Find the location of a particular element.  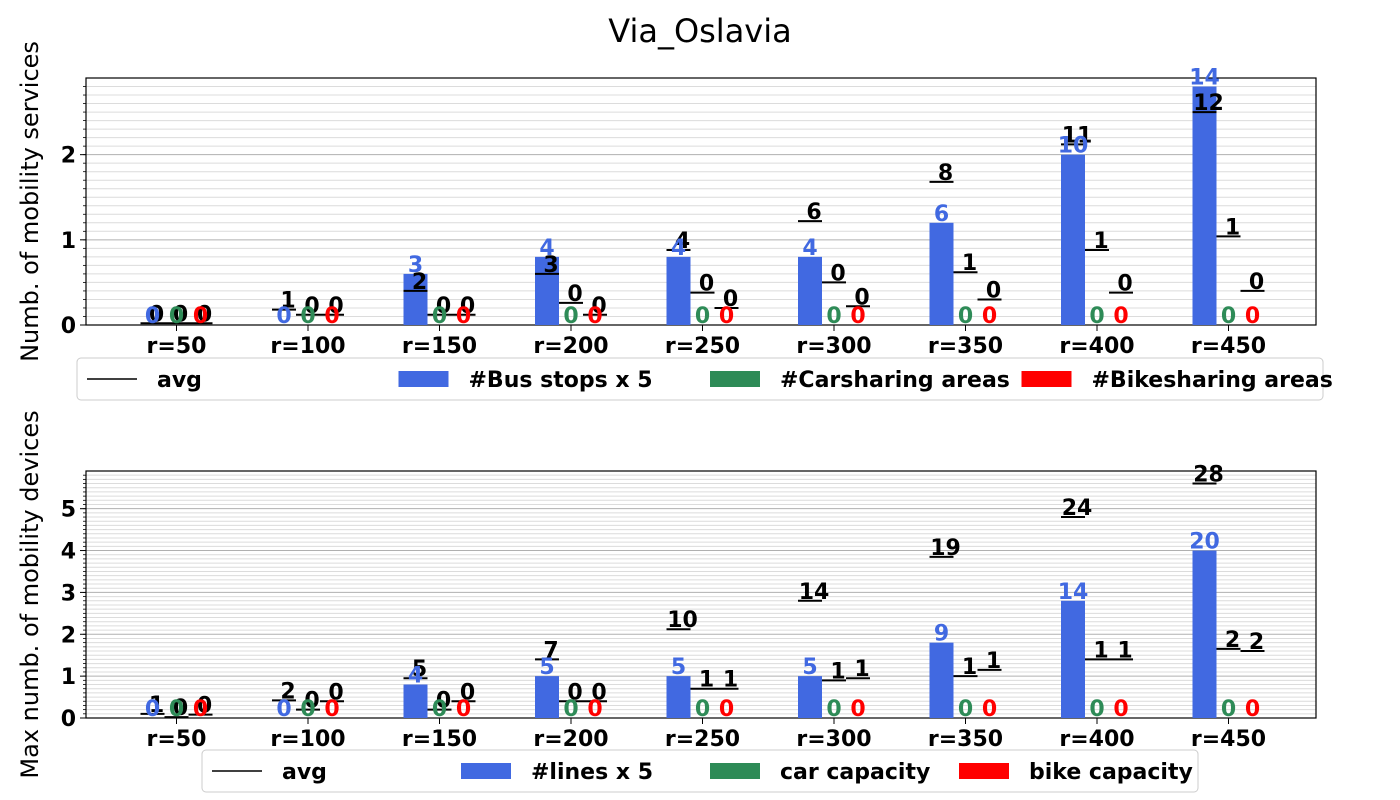

legend-bus-swatch is located at coordinates (486, 771).